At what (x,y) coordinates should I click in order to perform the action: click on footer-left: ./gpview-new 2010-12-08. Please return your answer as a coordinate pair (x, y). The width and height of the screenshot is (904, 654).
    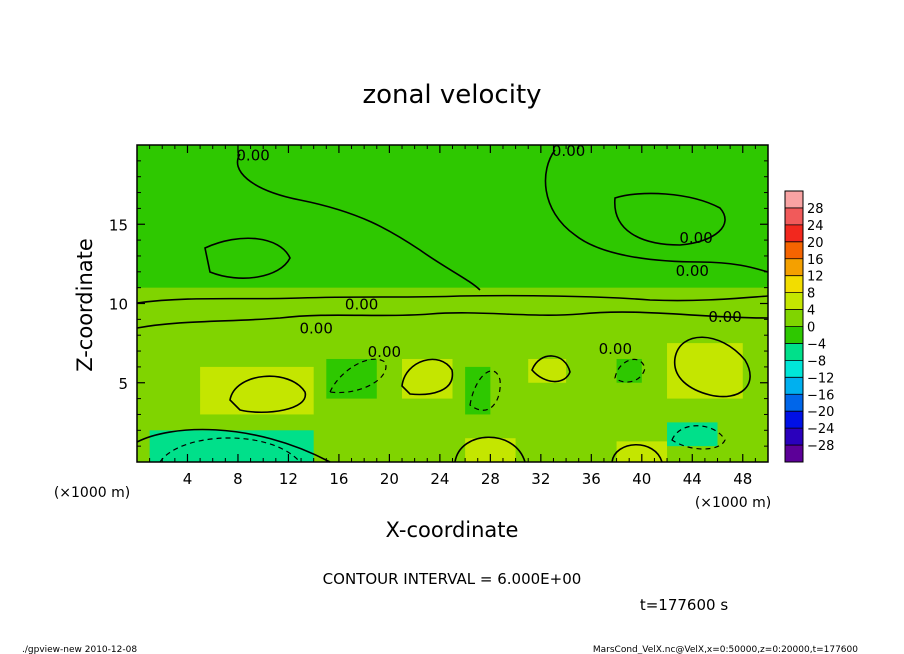
    Looking at the image, I should click on (79, 649).